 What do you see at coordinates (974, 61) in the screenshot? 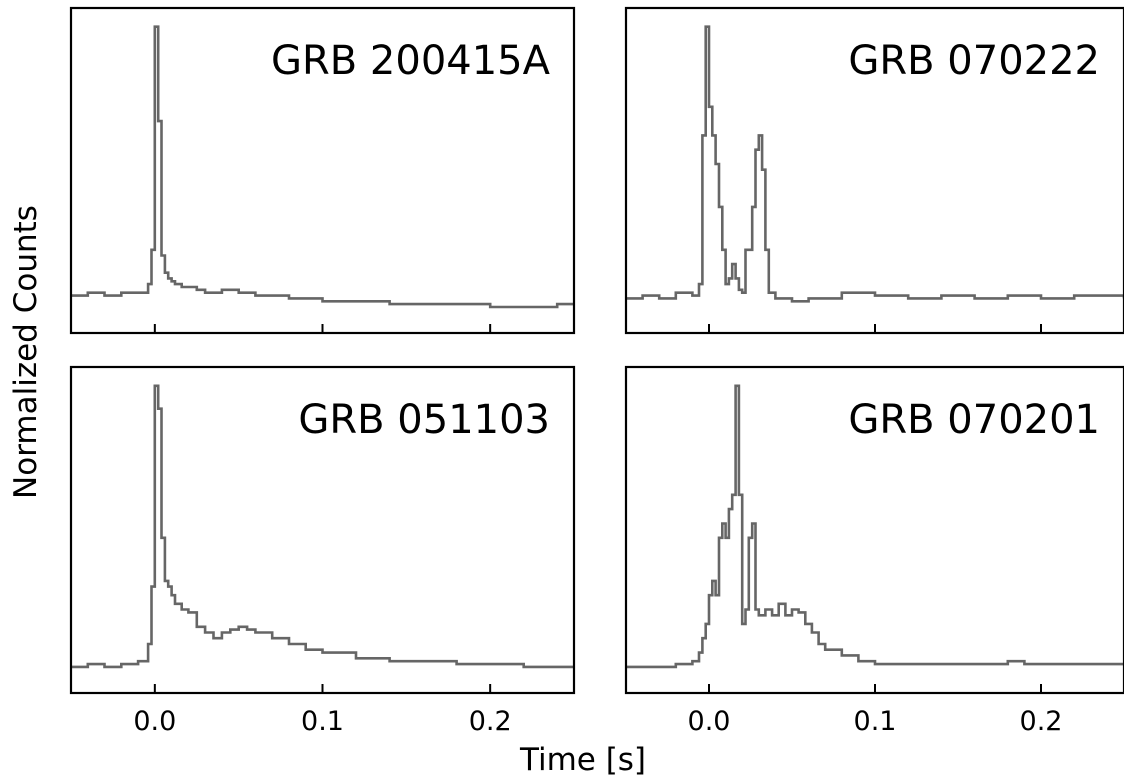
I see `panel-title: GRB 070222` at bounding box center [974, 61].